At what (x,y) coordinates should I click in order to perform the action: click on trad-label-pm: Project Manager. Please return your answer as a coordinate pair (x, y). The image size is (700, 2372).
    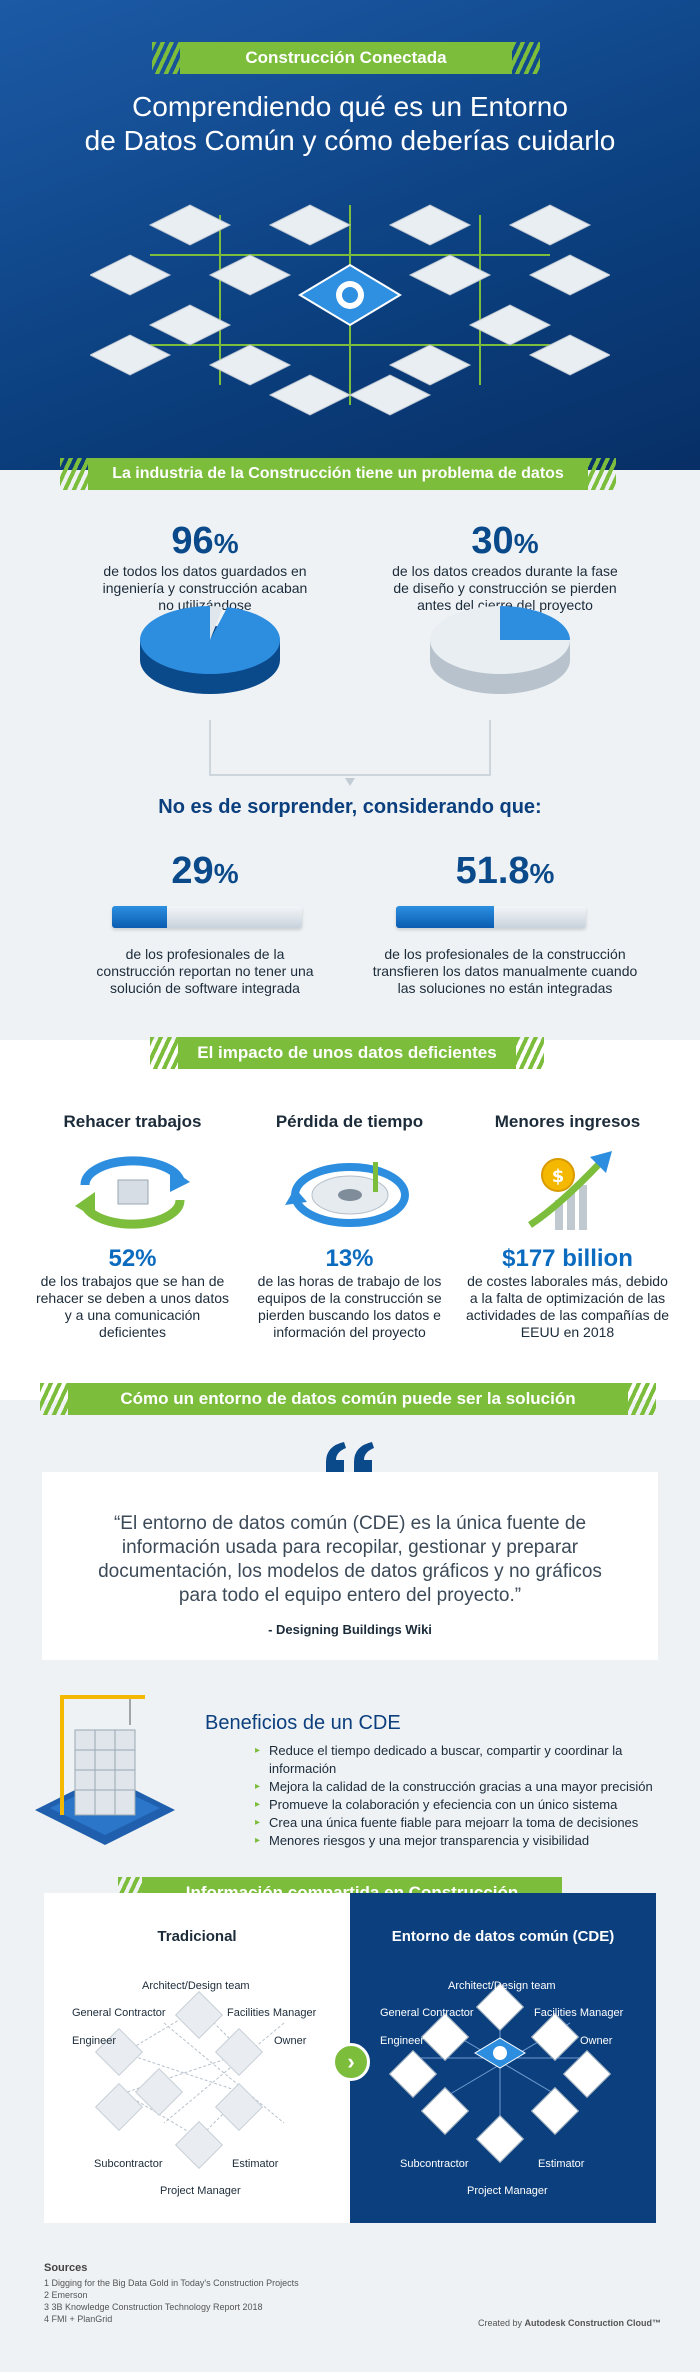
    Looking at the image, I should click on (200, 2191).